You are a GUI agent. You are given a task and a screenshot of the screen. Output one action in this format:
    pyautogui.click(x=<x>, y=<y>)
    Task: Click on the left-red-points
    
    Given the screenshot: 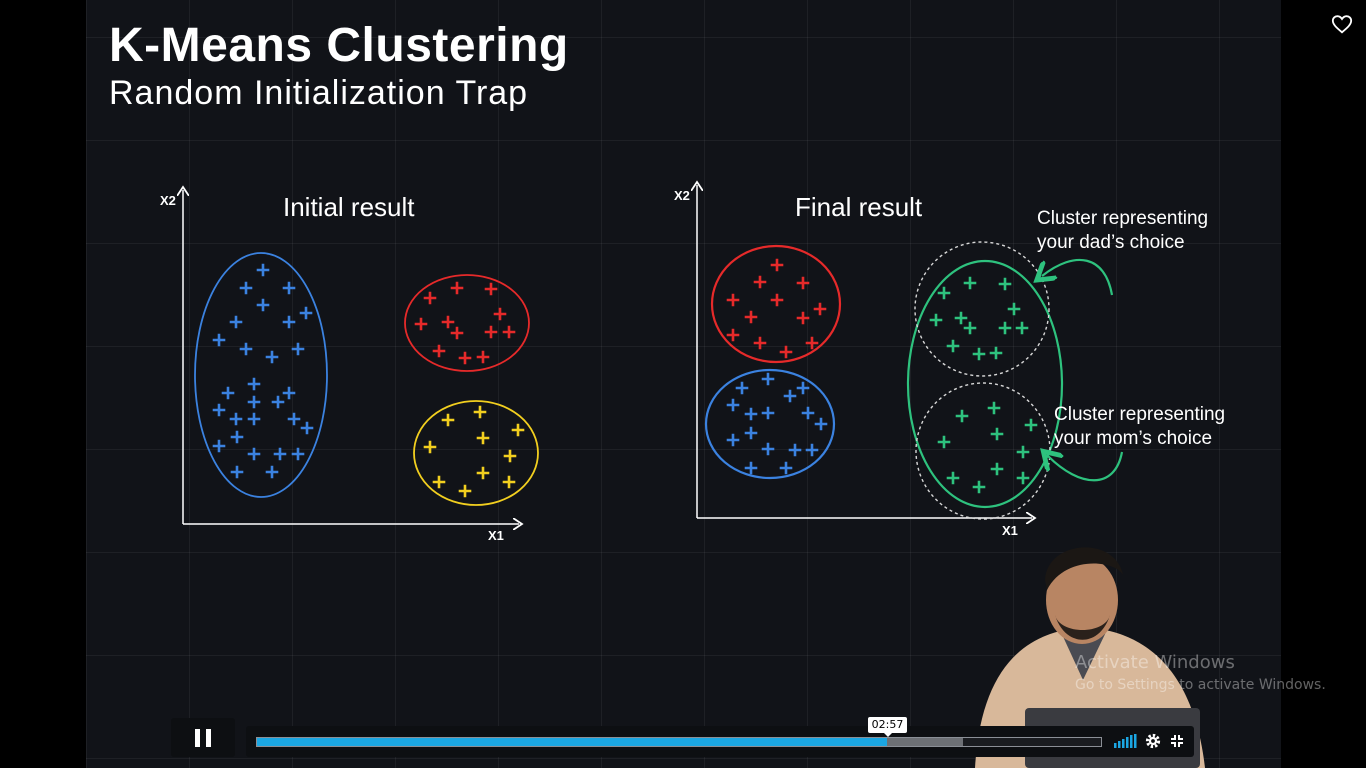 What is the action you would take?
    pyautogui.click(x=465, y=323)
    